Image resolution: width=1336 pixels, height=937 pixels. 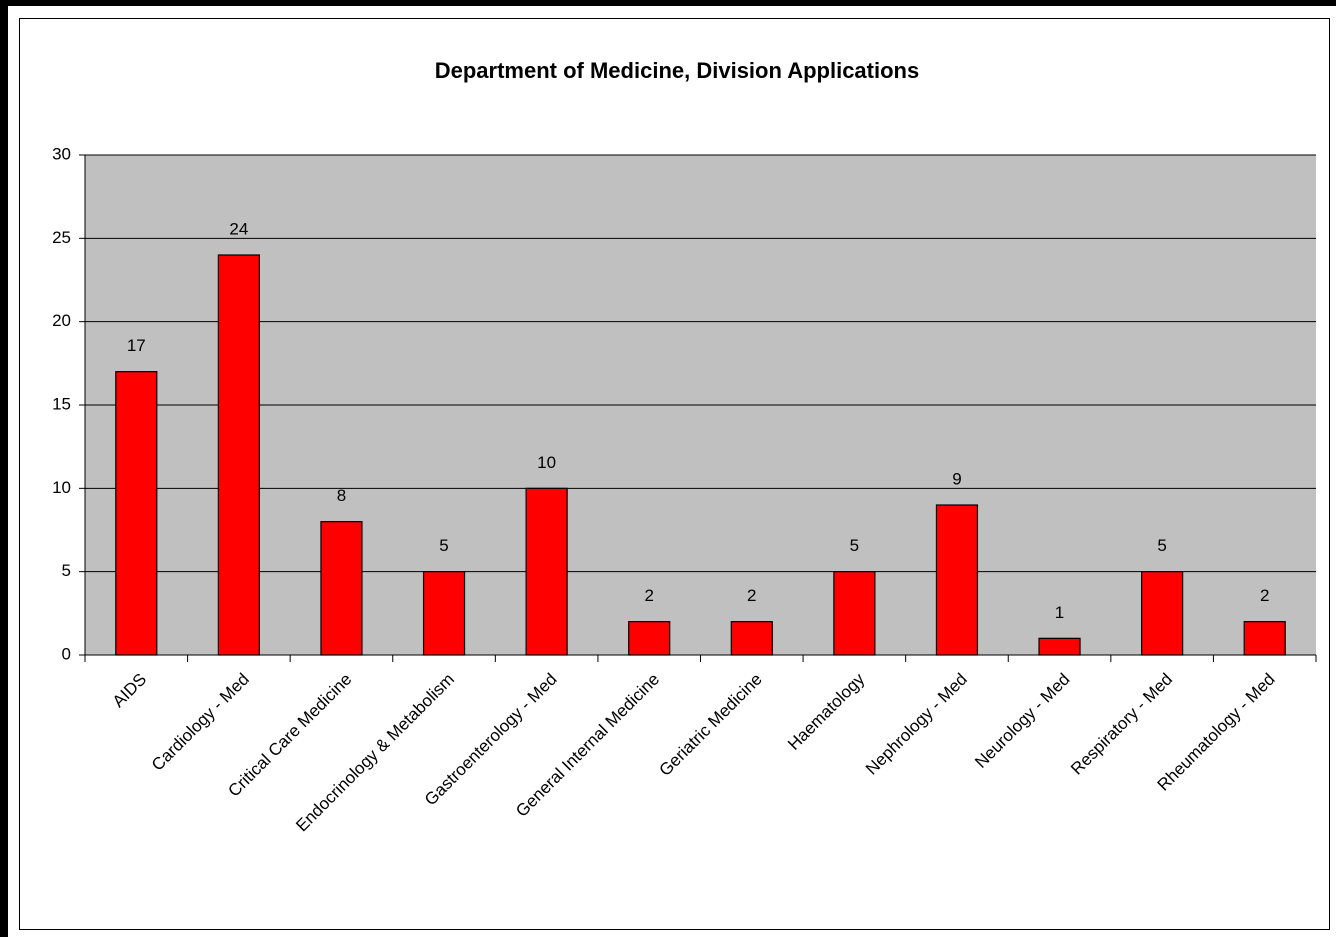 I want to click on data-label: 1, so click(x=1059, y=612).